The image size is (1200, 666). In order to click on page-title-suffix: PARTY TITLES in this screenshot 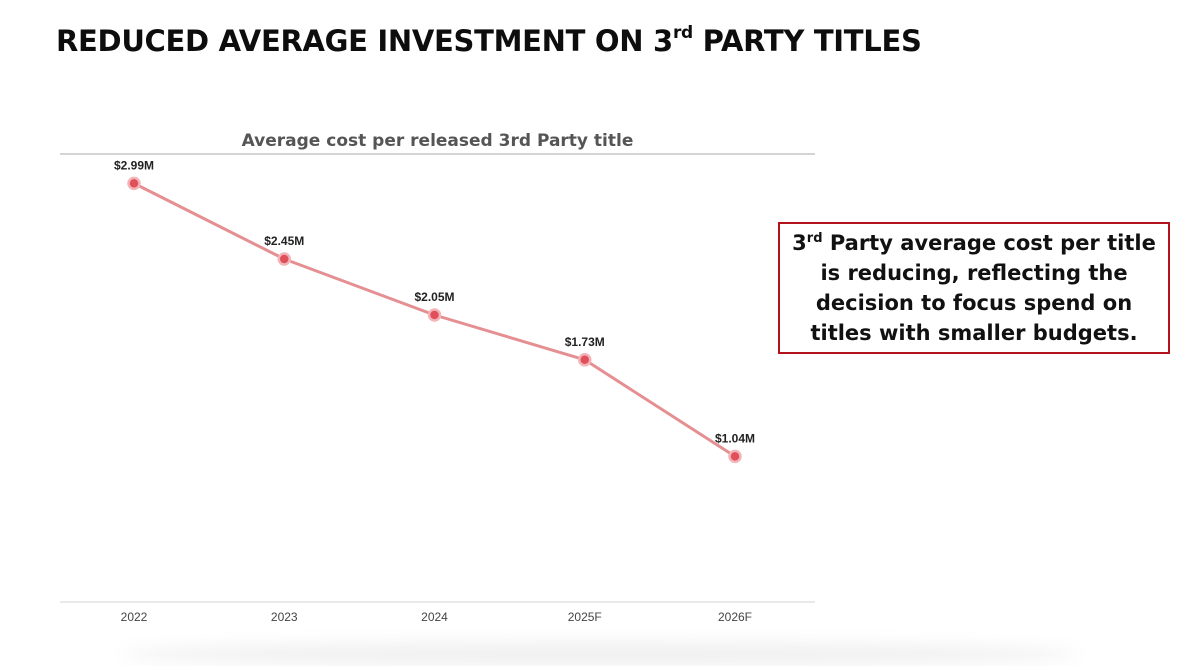, I will do `click(807, 41)`.